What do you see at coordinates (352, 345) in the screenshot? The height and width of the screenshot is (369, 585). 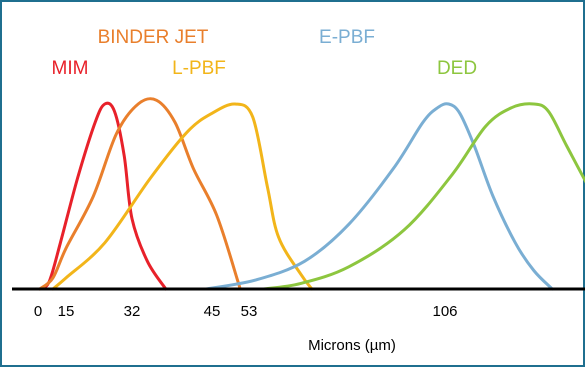 I see `x-axis-title: Microns (µm)` at bounding box center [352, 345].